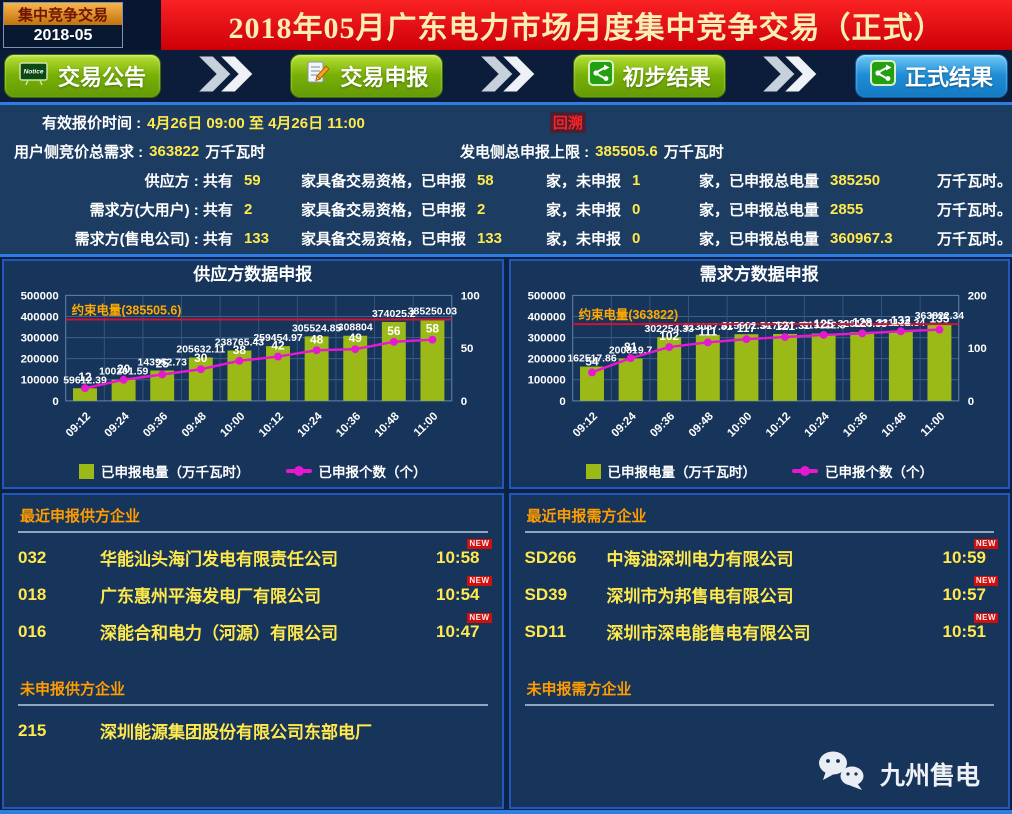 Image resolution: width=1012 pixels, height=814 pixels. I want to click on svg-text: 317257.31, so click(785, 326).